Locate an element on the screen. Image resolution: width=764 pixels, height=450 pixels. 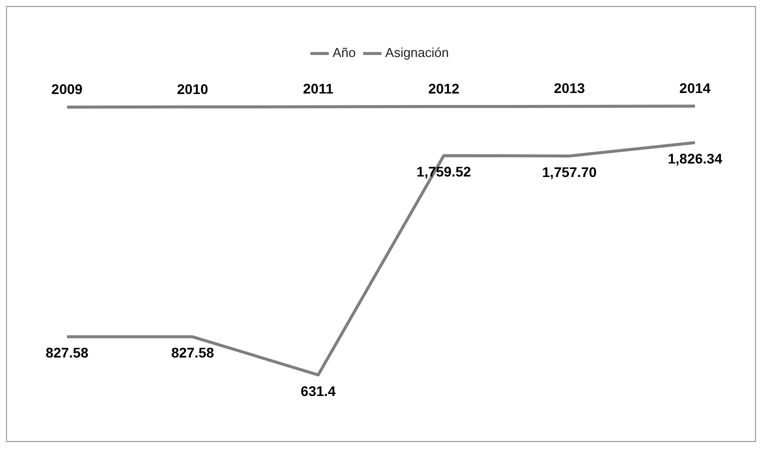
data-label: 2011 is located at coordinates (318, 88).